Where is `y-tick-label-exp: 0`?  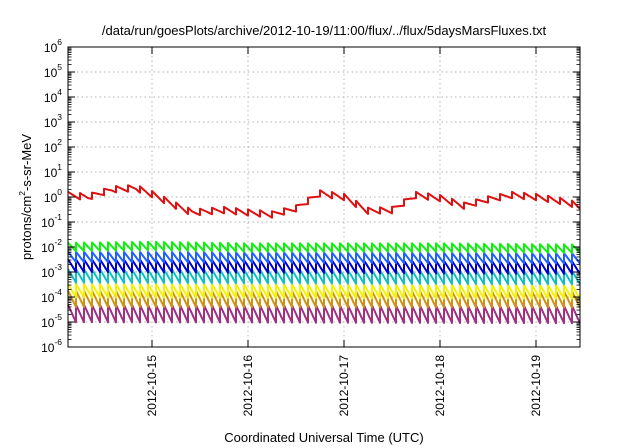 y-tick-label-exp: 0 is located at coordinates (59, 192).